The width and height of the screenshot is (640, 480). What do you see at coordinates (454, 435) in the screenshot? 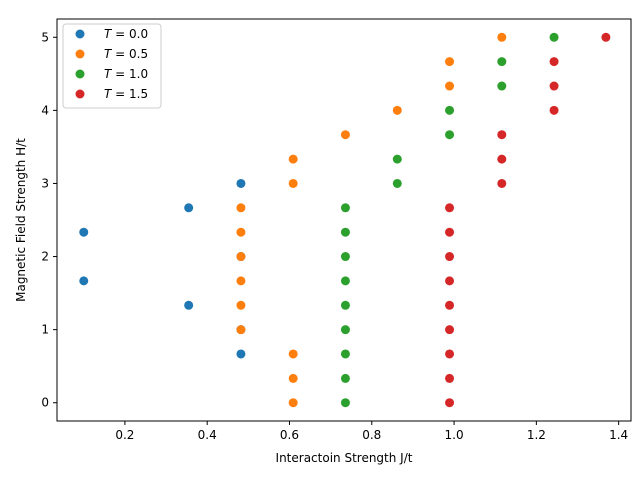
I see `x-tick-label: 1.0` at bounding box center [454, 435].